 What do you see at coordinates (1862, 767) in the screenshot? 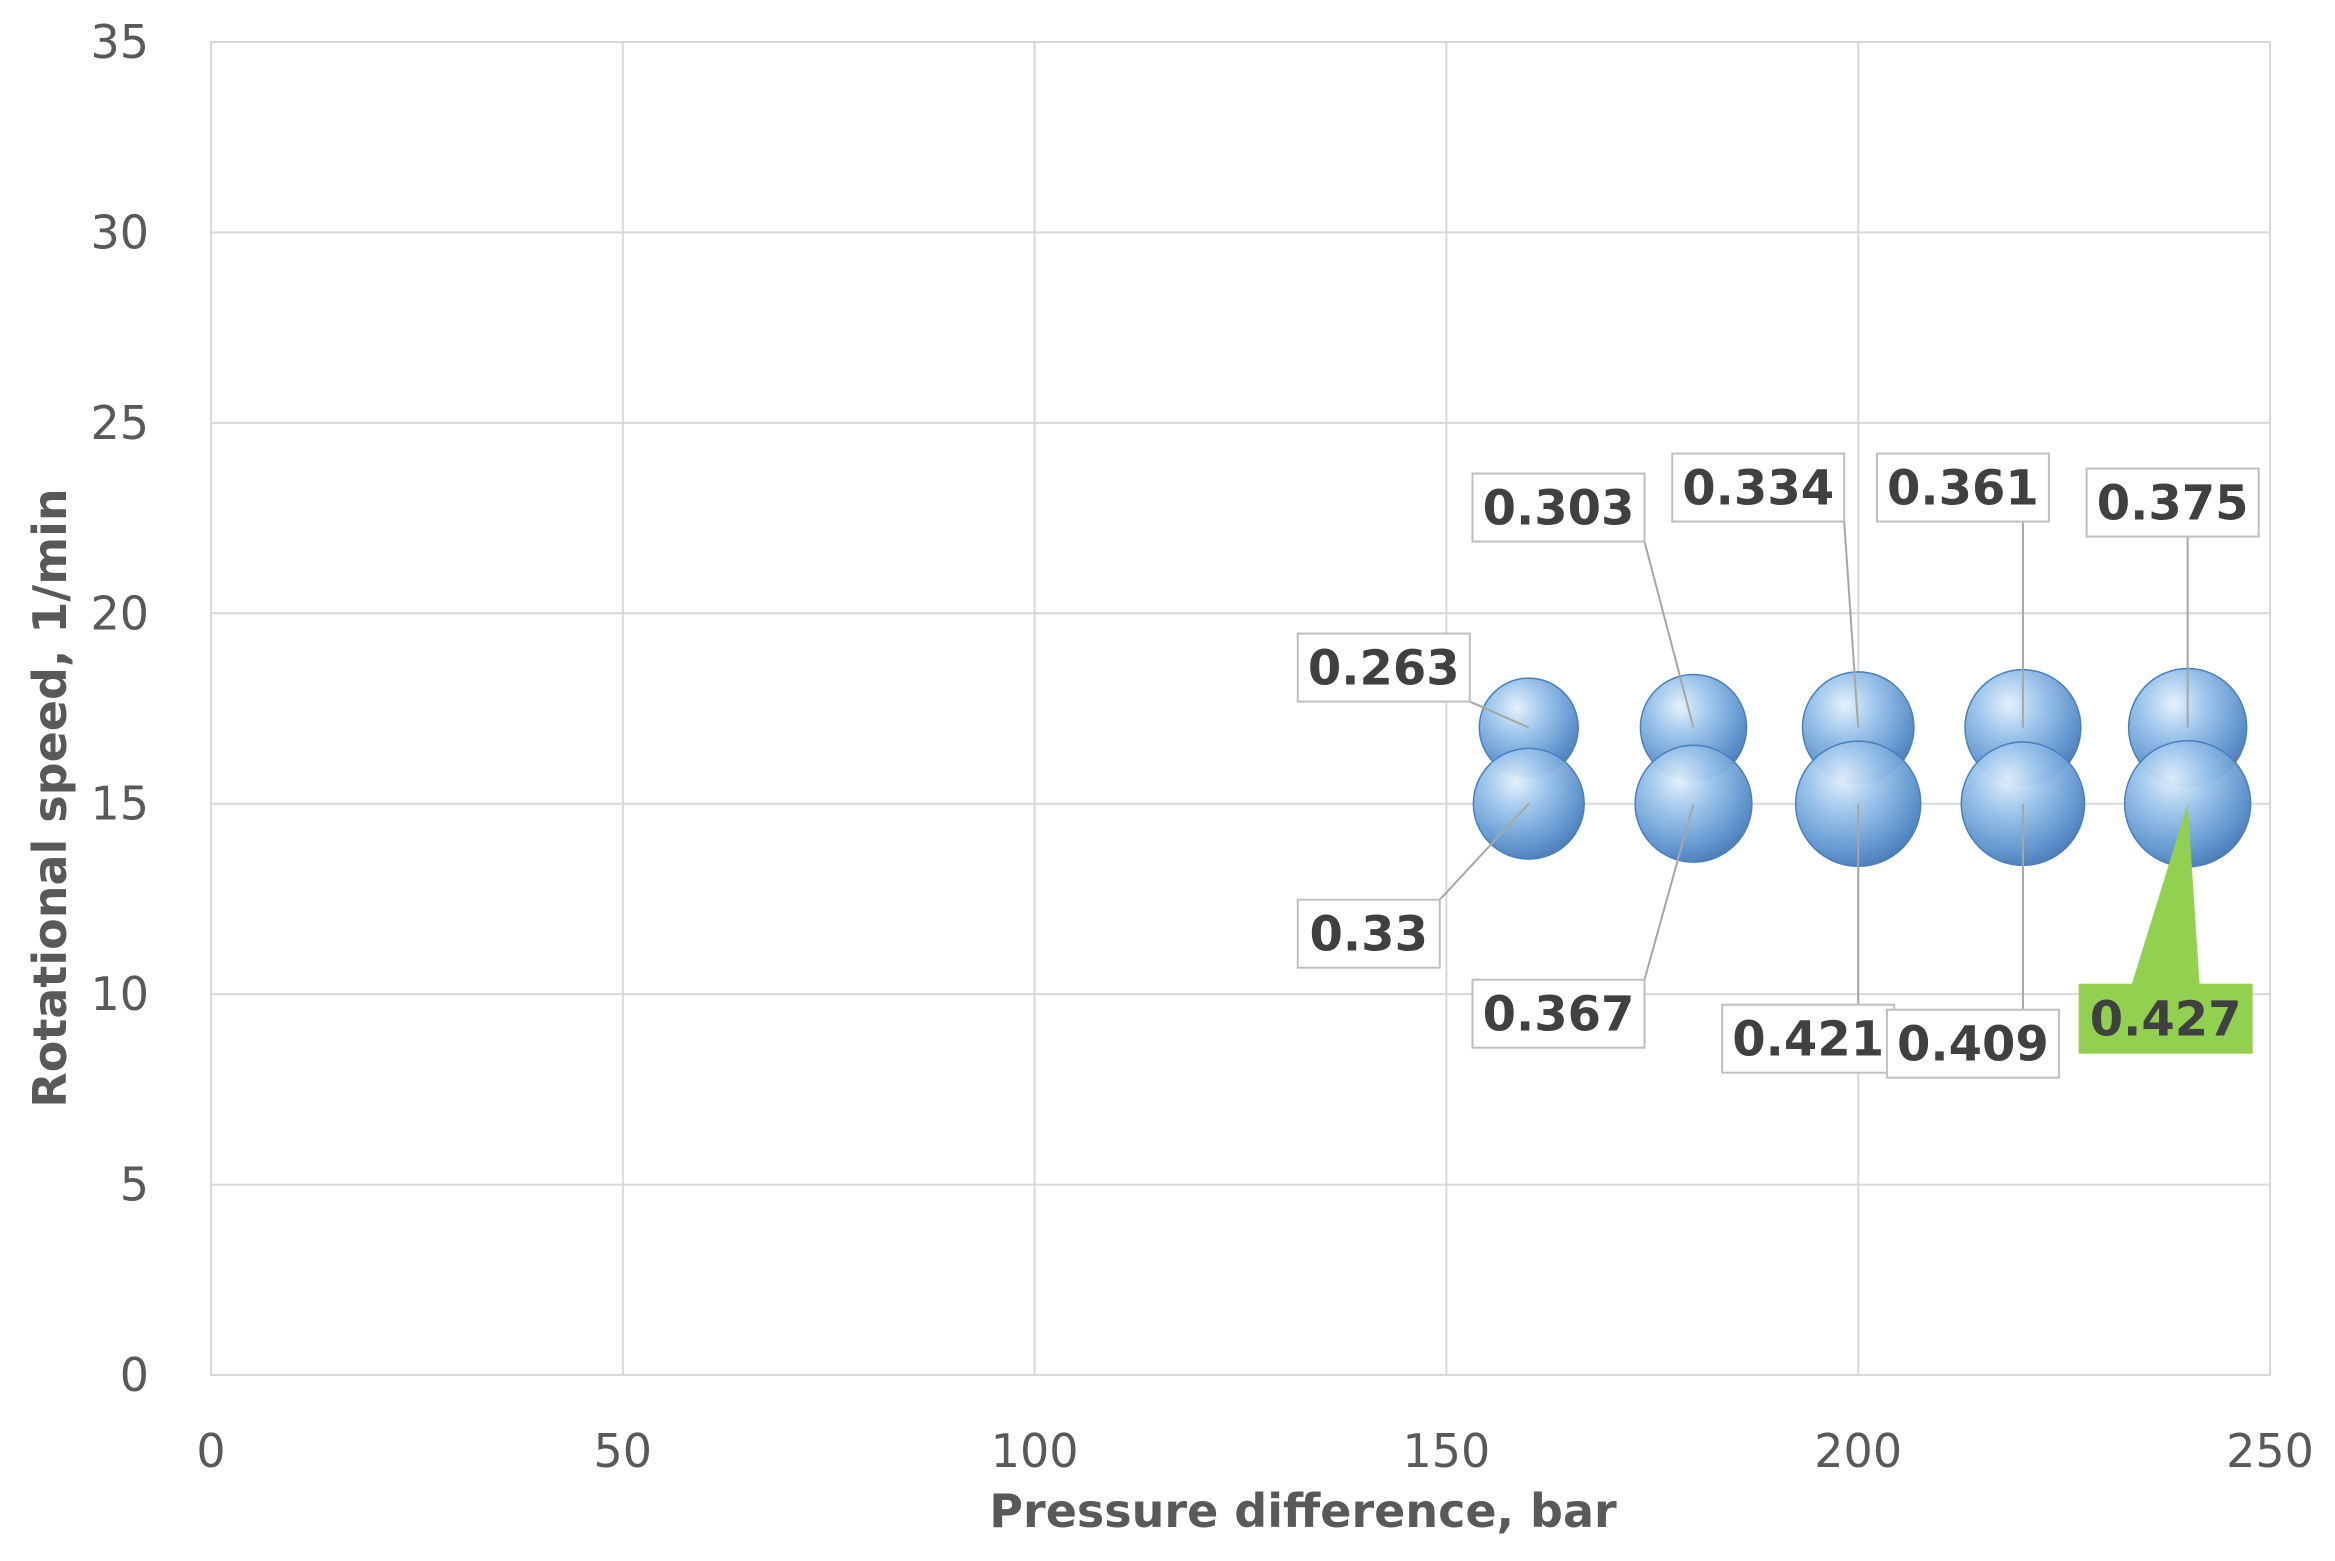
I see `bubbles` at bounding box center [1862, 767].